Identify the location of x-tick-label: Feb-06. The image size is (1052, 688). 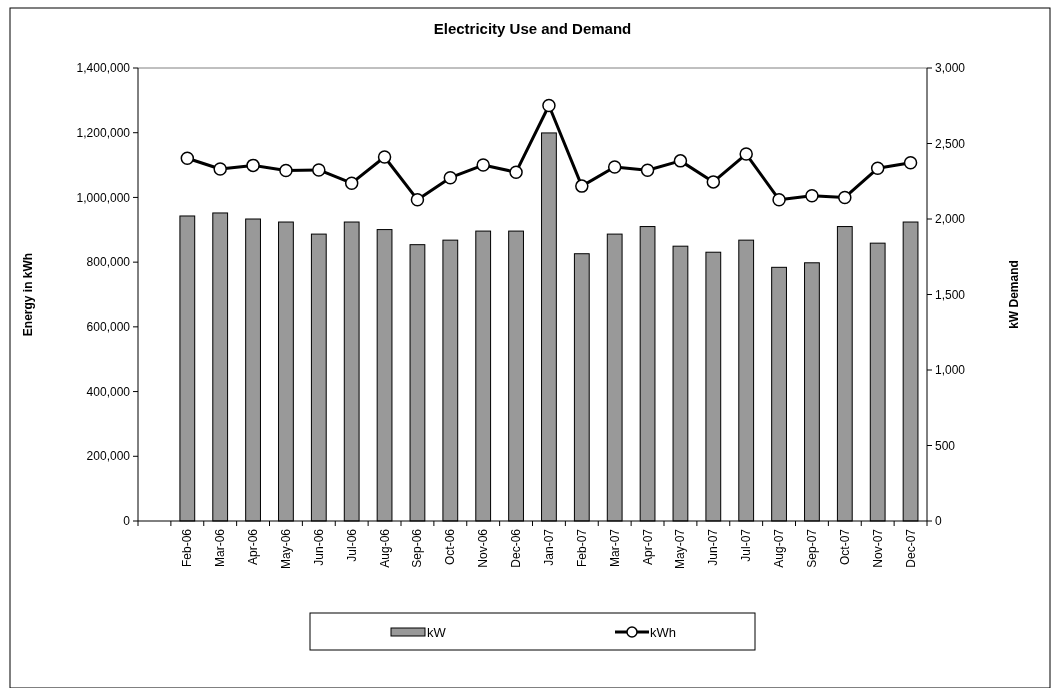
(187, 548).